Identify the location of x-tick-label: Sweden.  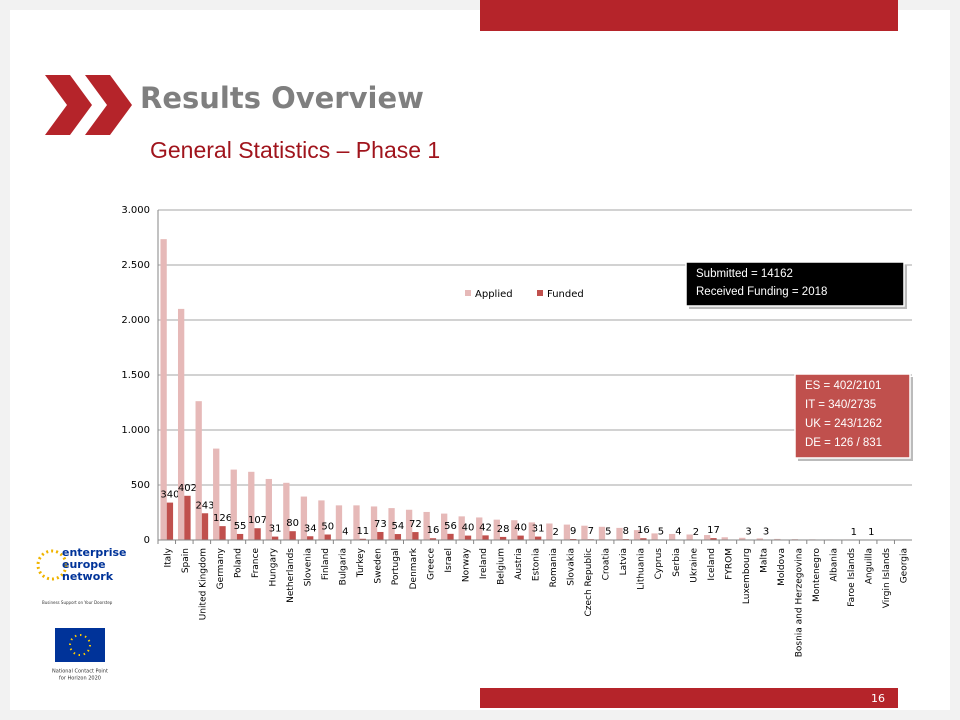
(379, 566).